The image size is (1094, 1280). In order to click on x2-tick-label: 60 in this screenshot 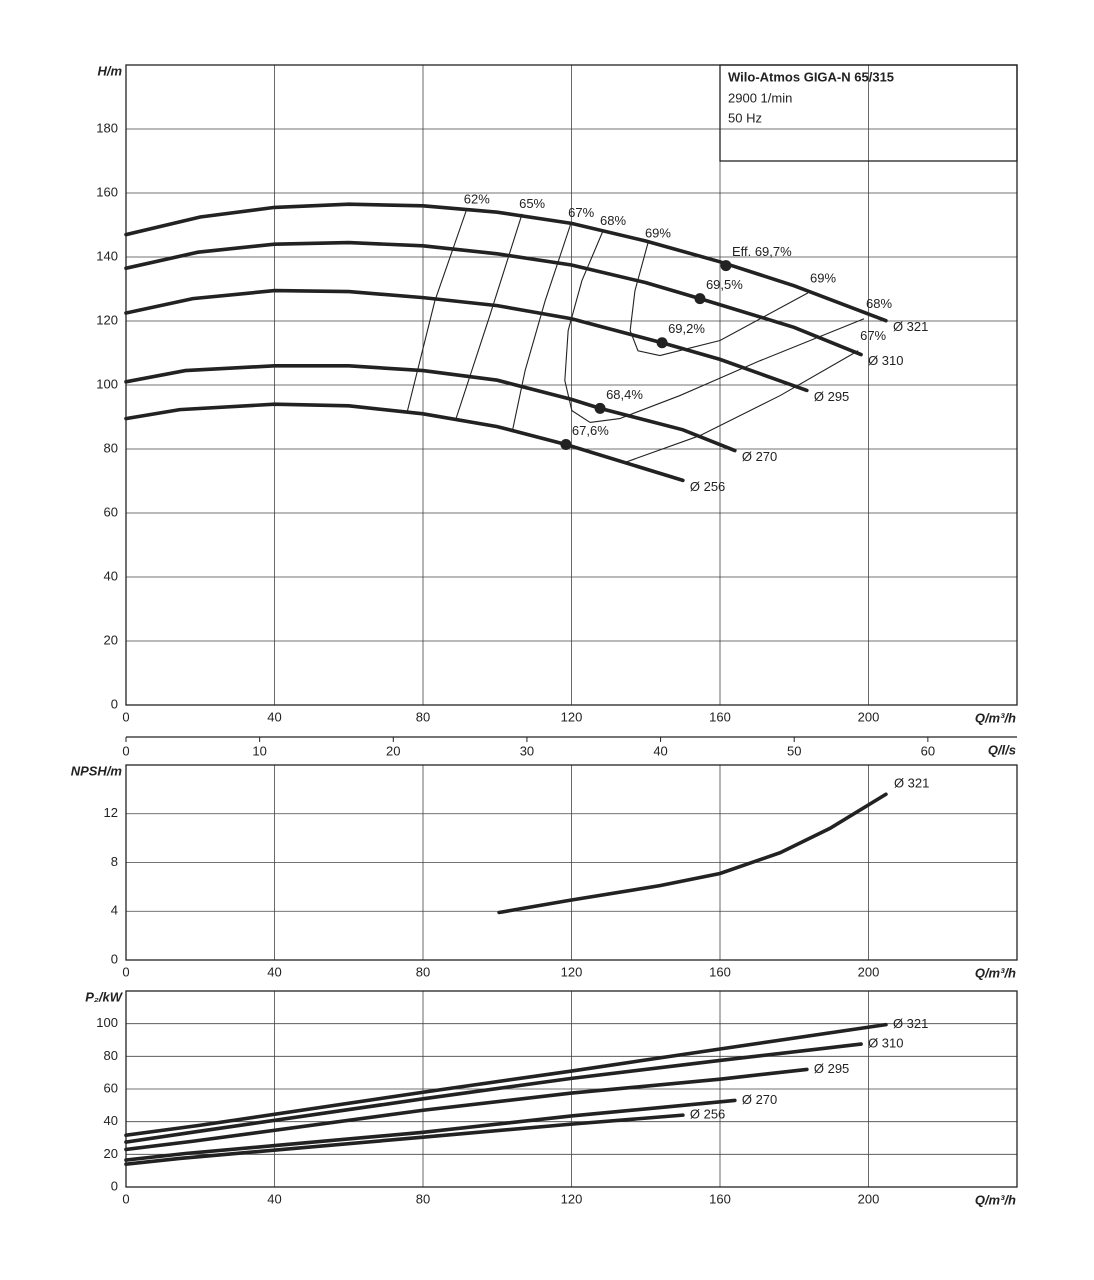, I will do `click(928, 750)`.